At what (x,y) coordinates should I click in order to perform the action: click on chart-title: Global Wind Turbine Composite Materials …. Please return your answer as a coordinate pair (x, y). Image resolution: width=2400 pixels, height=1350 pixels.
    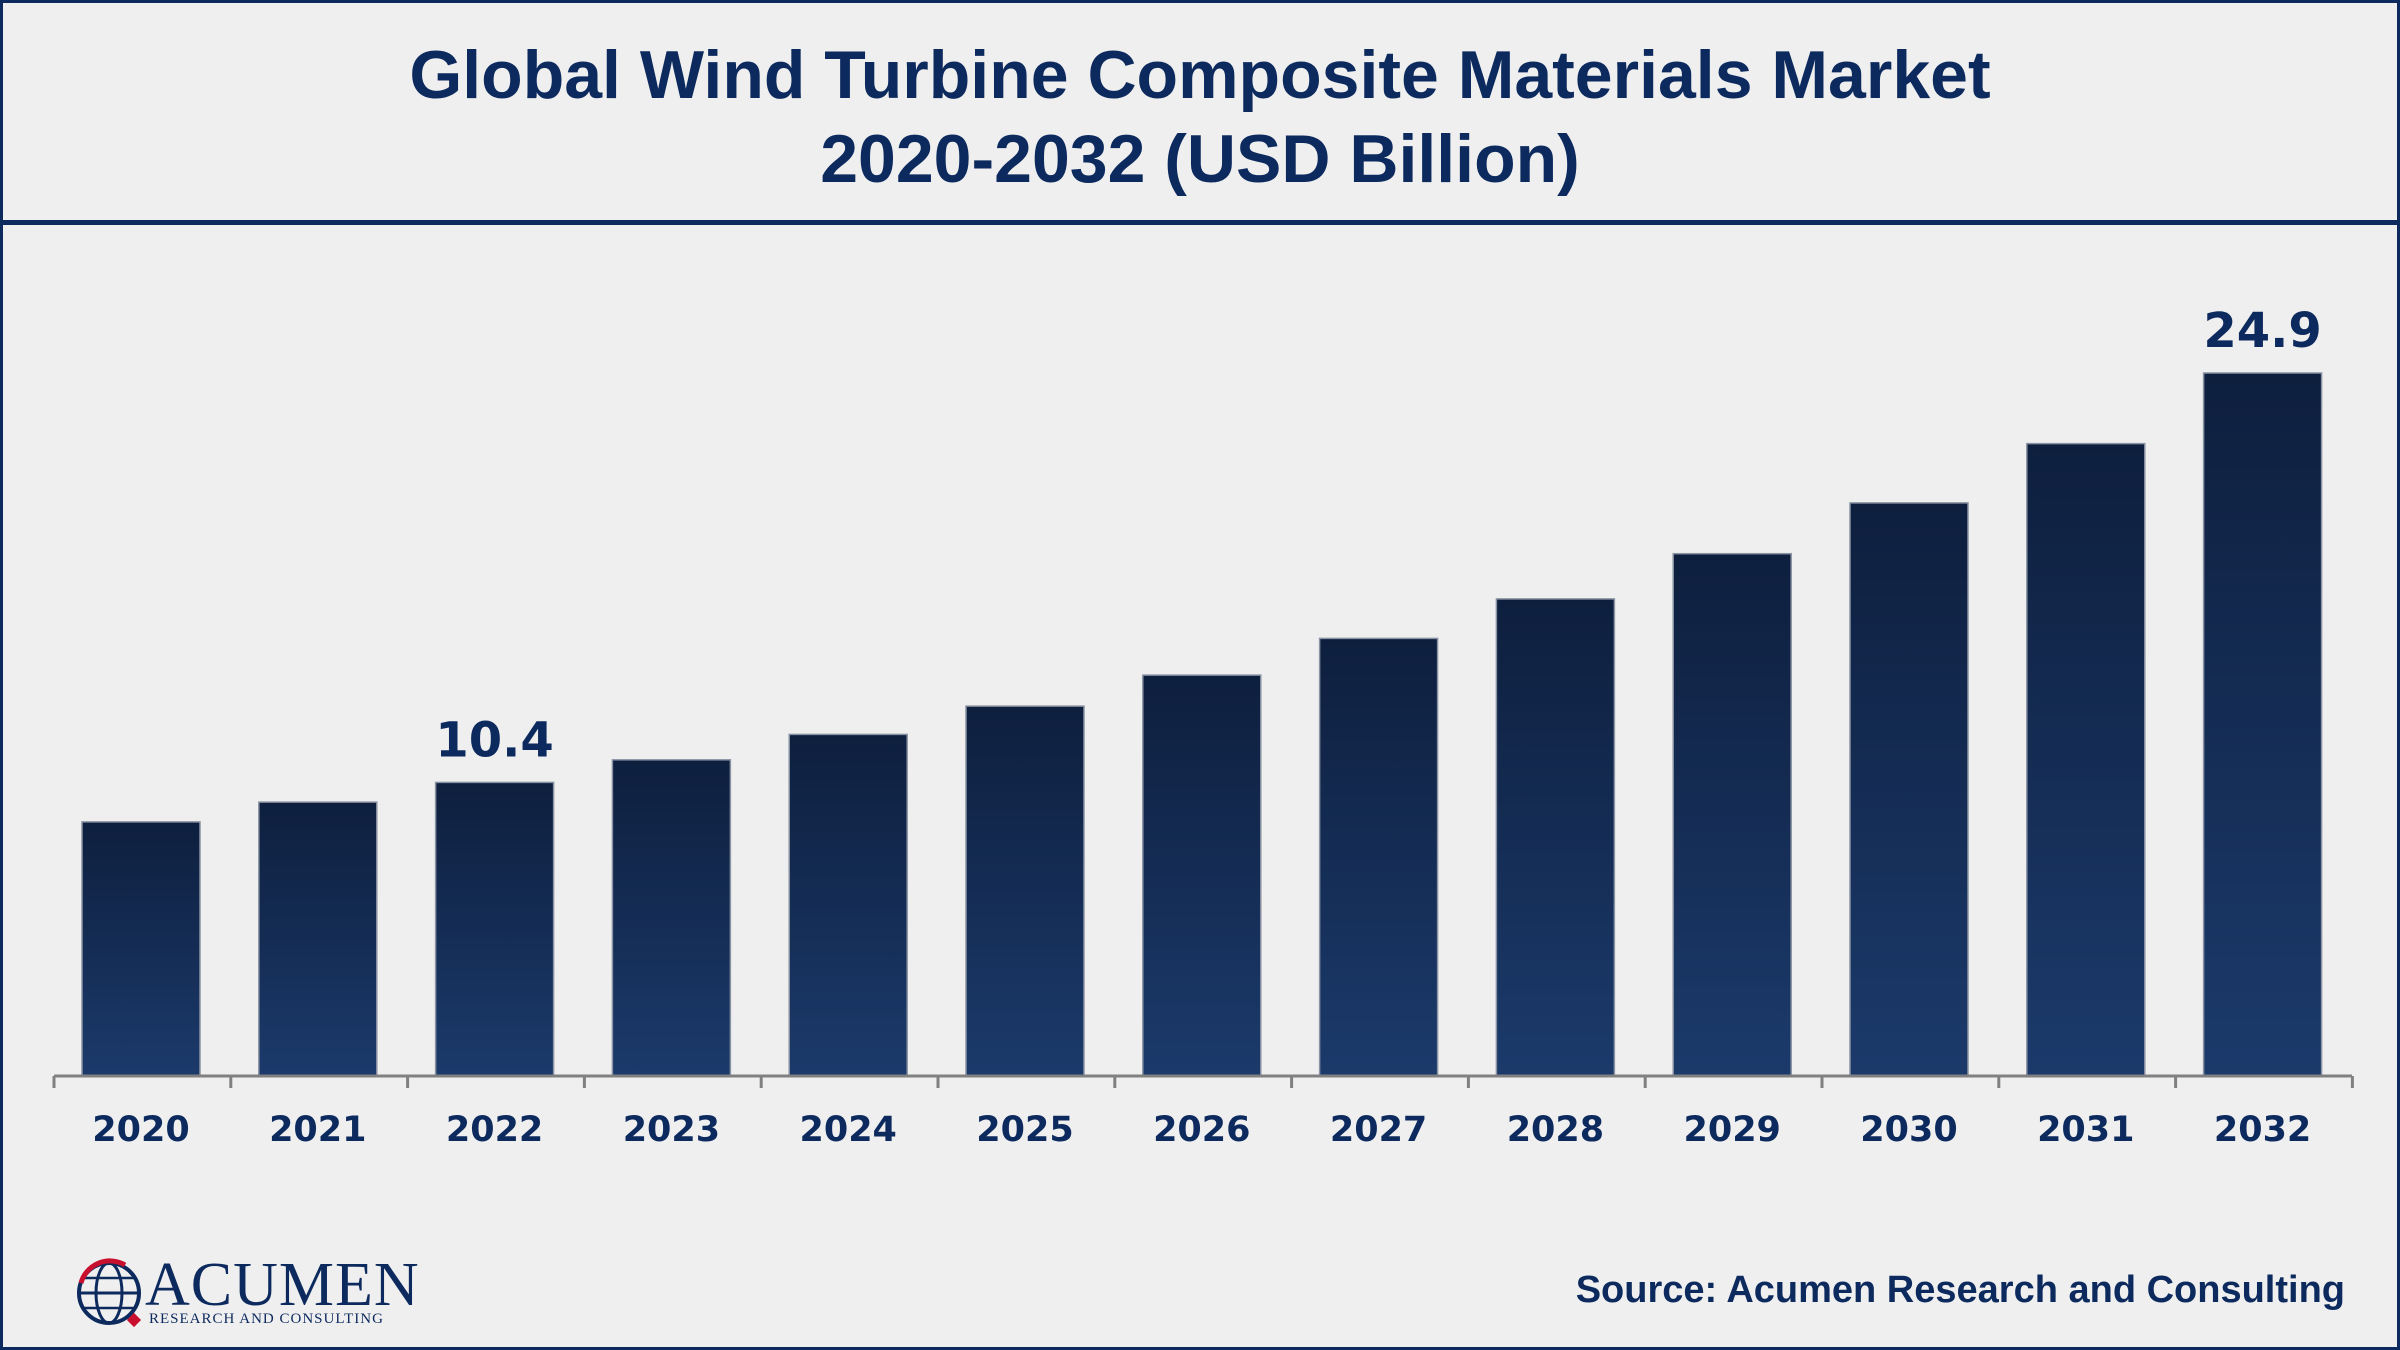
    Looking at the image, I should click on (1200, 75).